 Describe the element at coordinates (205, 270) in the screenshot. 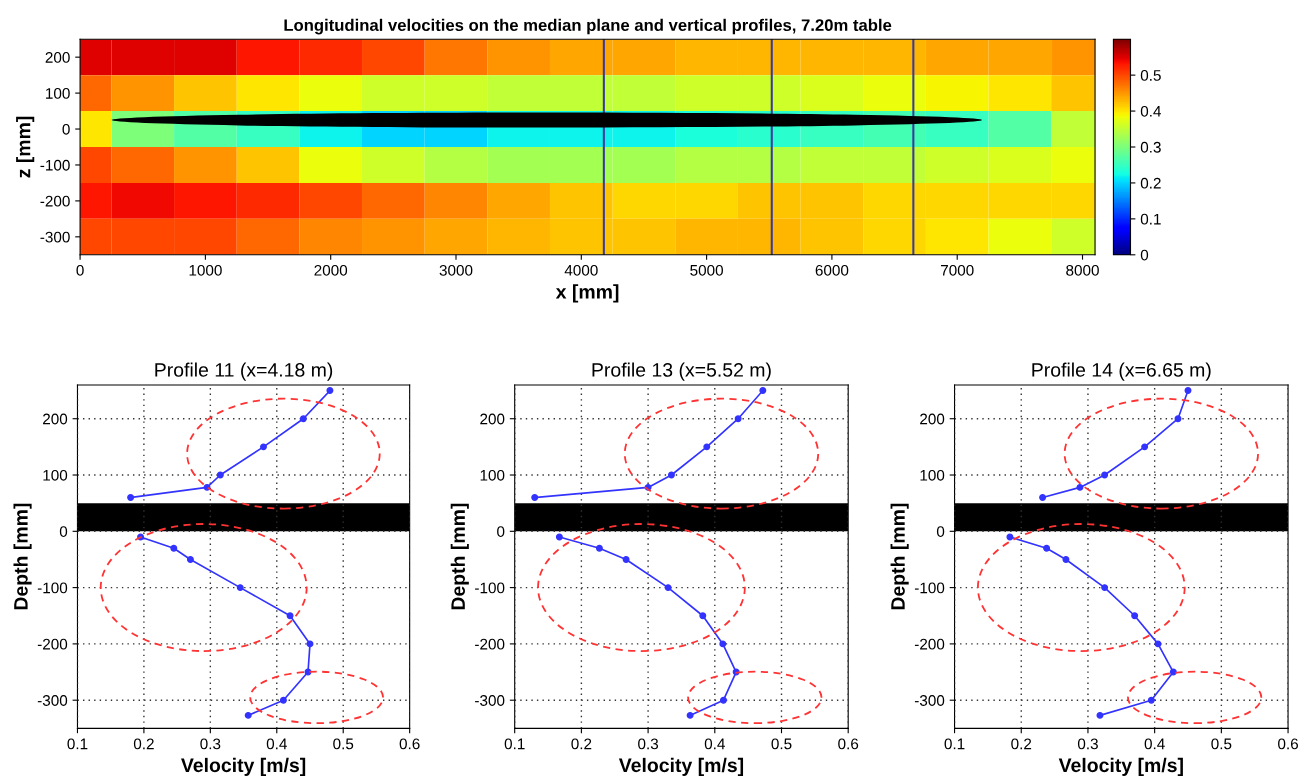

I see `x-tick-label: 1000` at that location.